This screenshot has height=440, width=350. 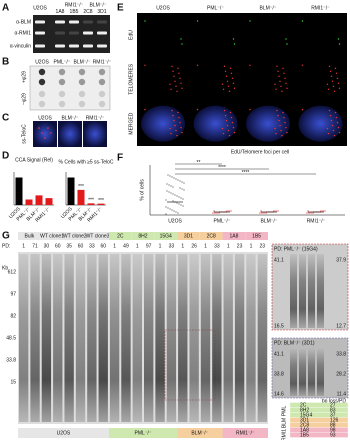 What do you see at coordinates (269, 221) in the screenshot?
I see `category-label: BLM⁻/⁻` at bounding box center [269, 221].